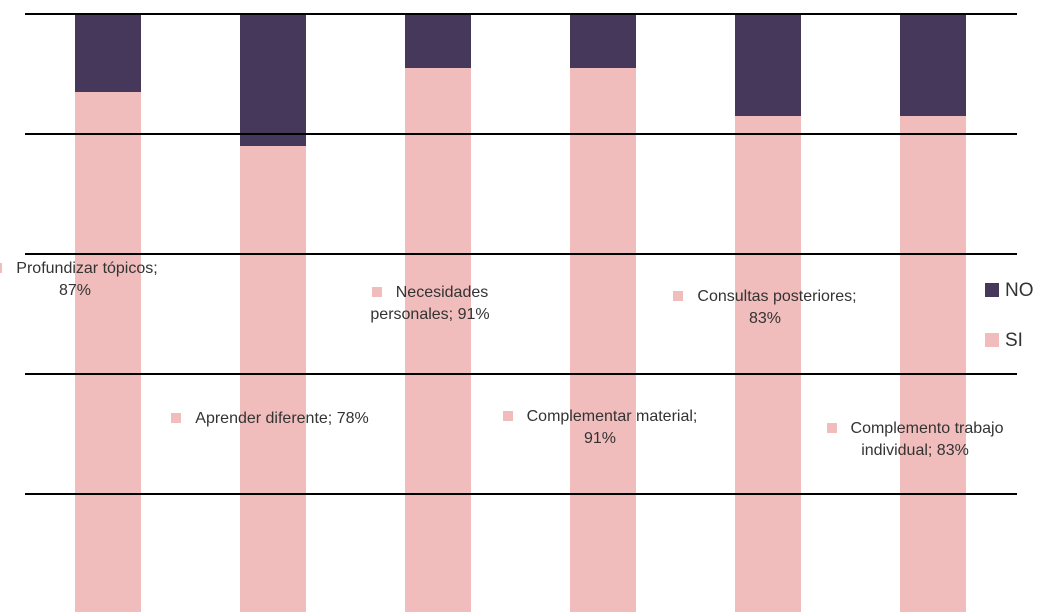  What do you see at coordinates (1014, 340) in the screenshot?
I see `legend-label: SI` at bounding box center [1014, 340].